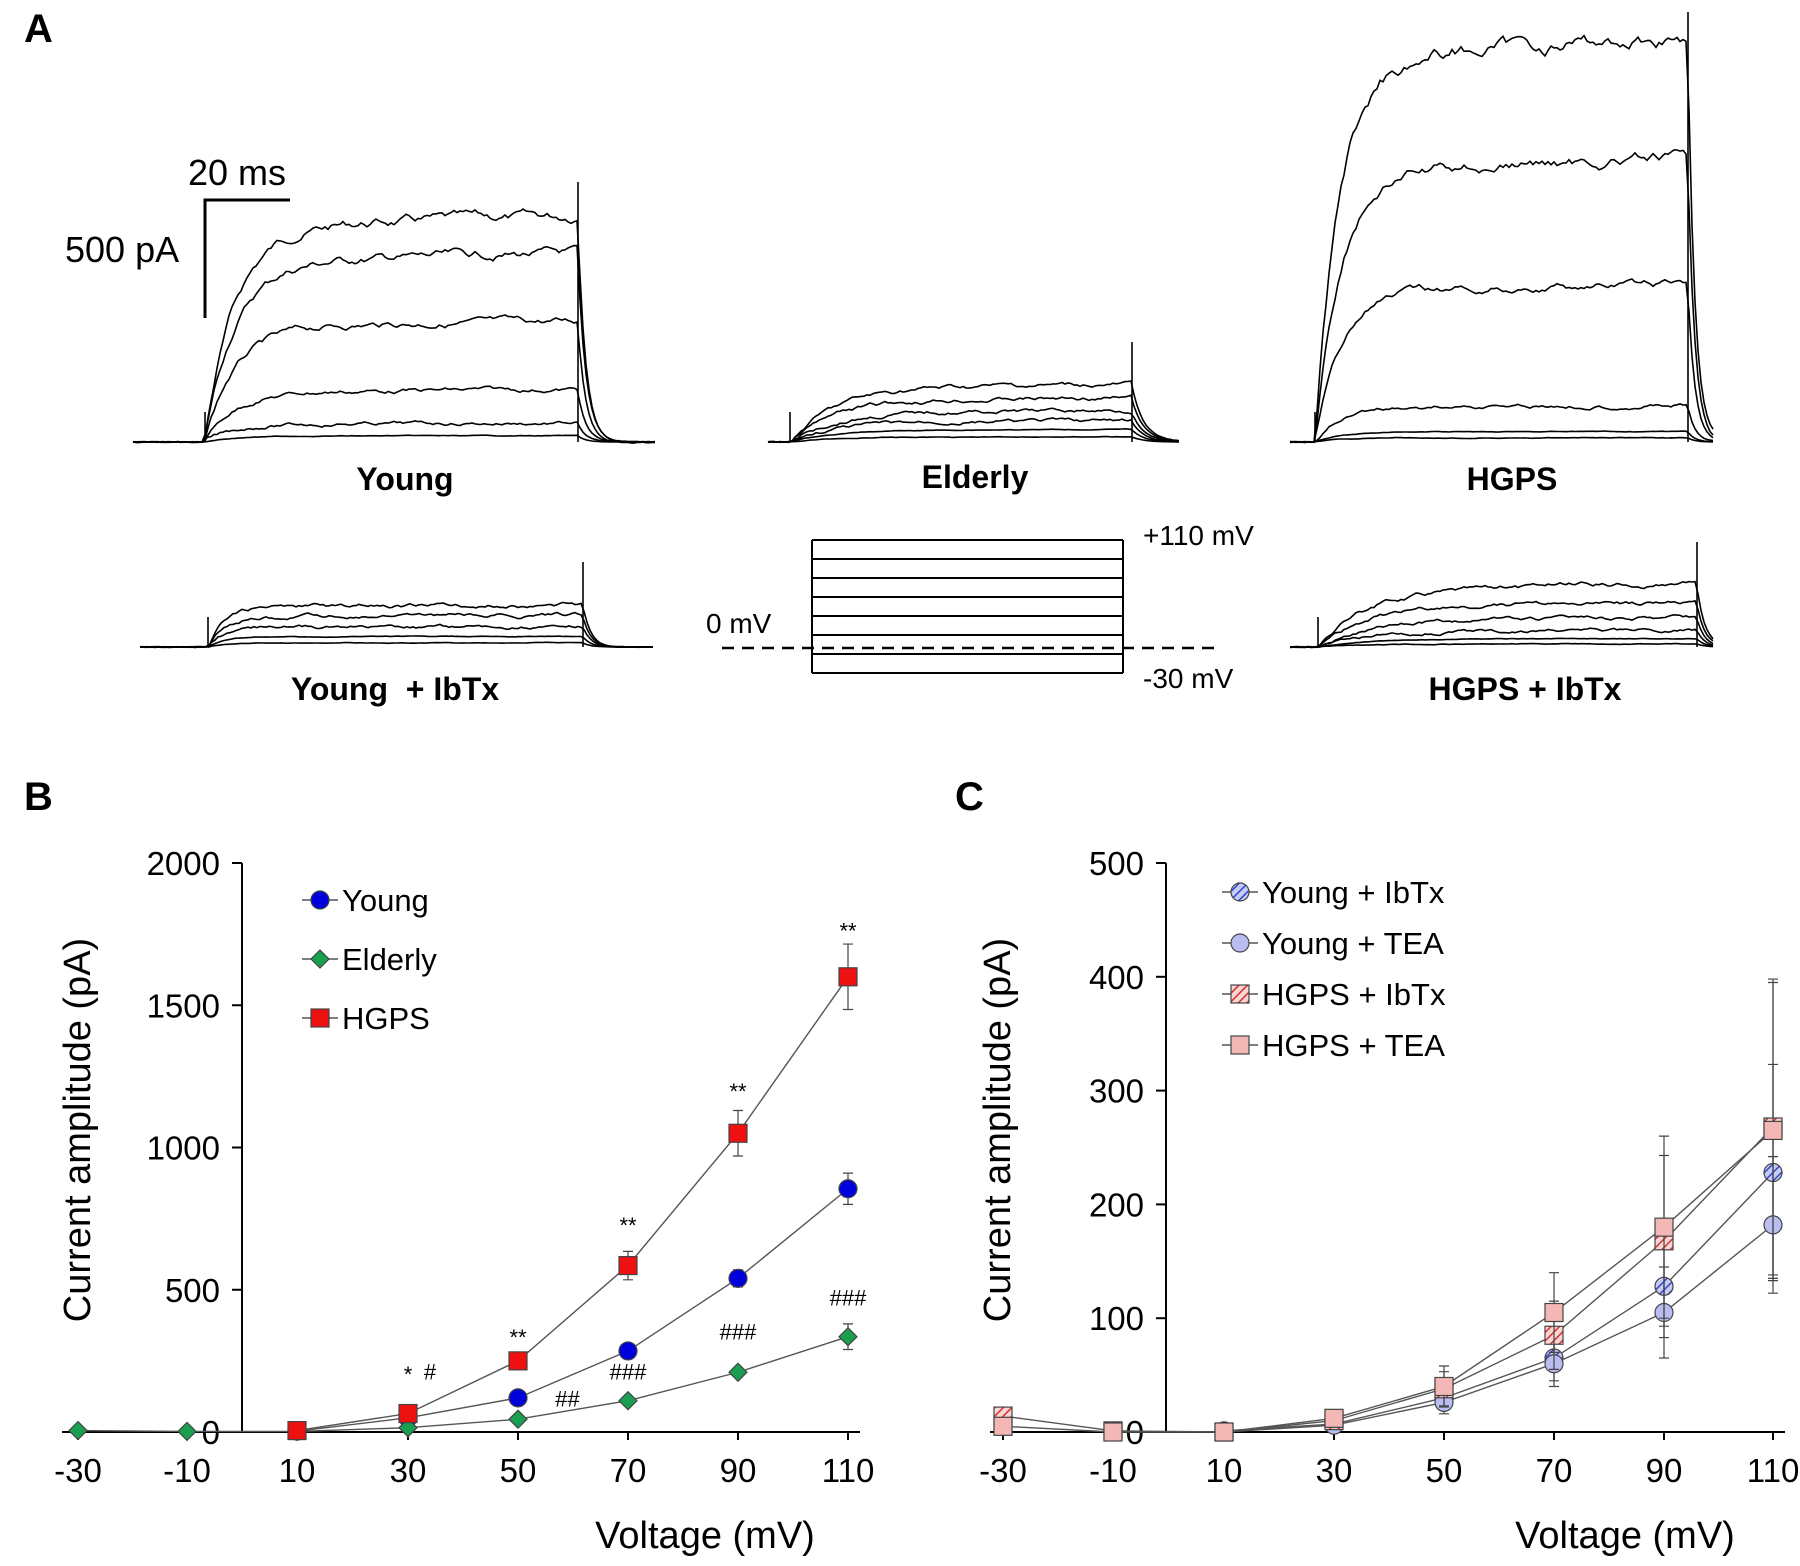  I want to click on y-tick-label: 300, so click(1116, 1091).